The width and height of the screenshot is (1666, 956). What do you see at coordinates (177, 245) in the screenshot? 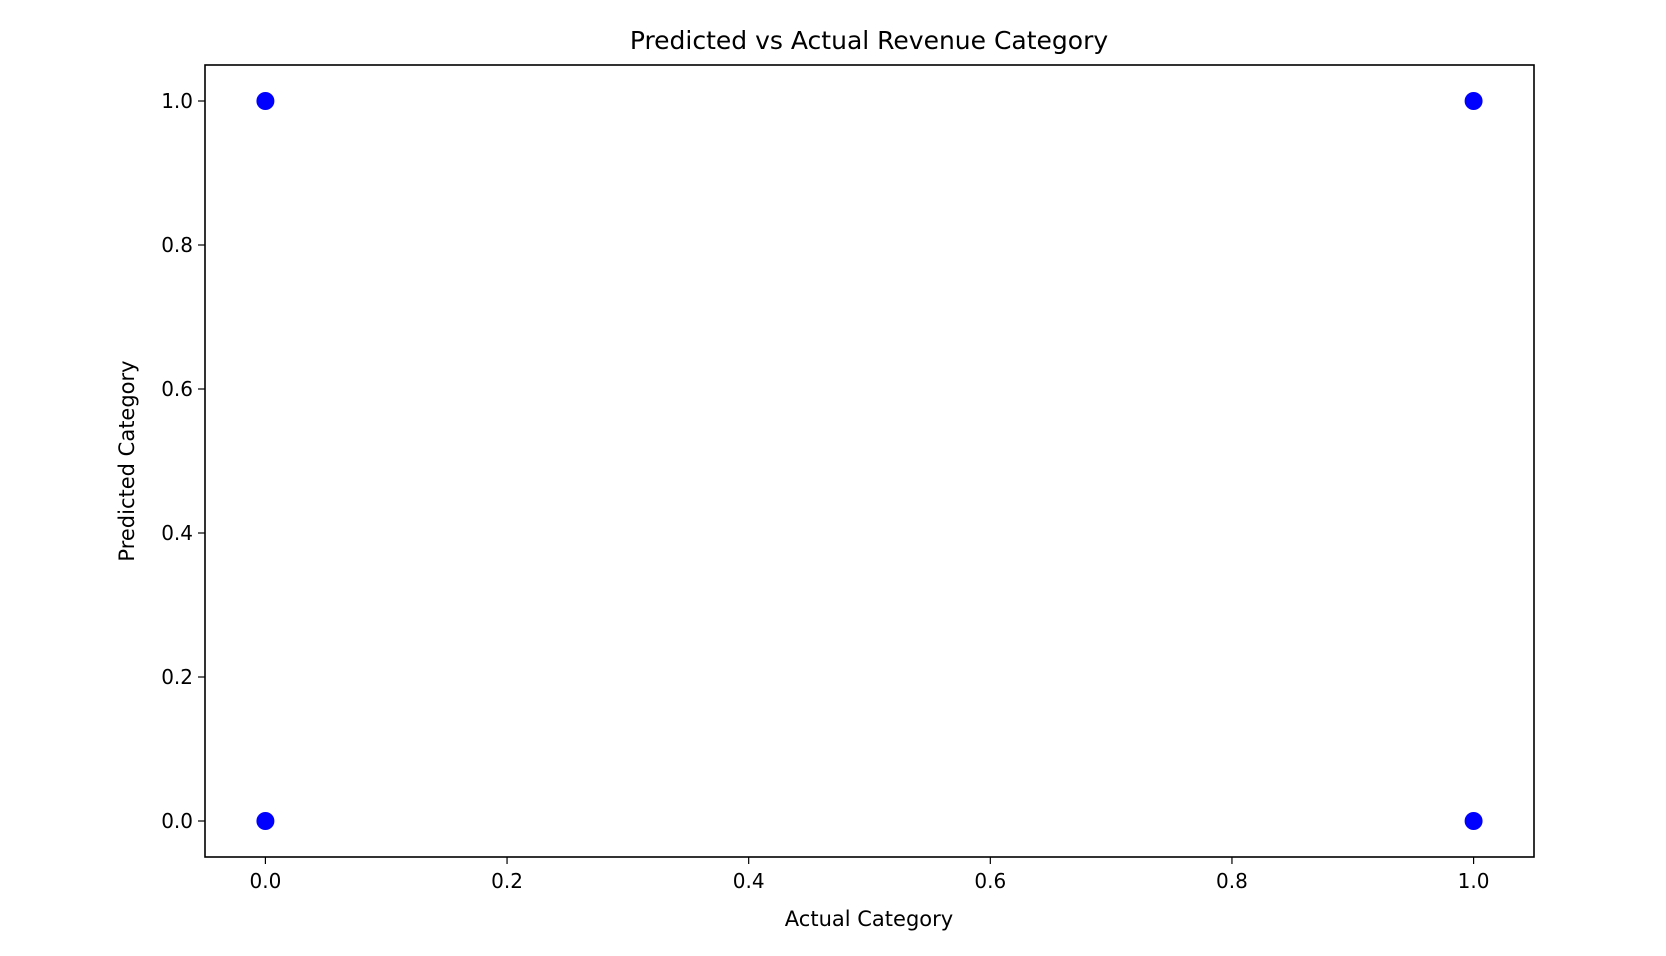
I see `y-tick-label: 0.8` at bounding box center [177, 245].